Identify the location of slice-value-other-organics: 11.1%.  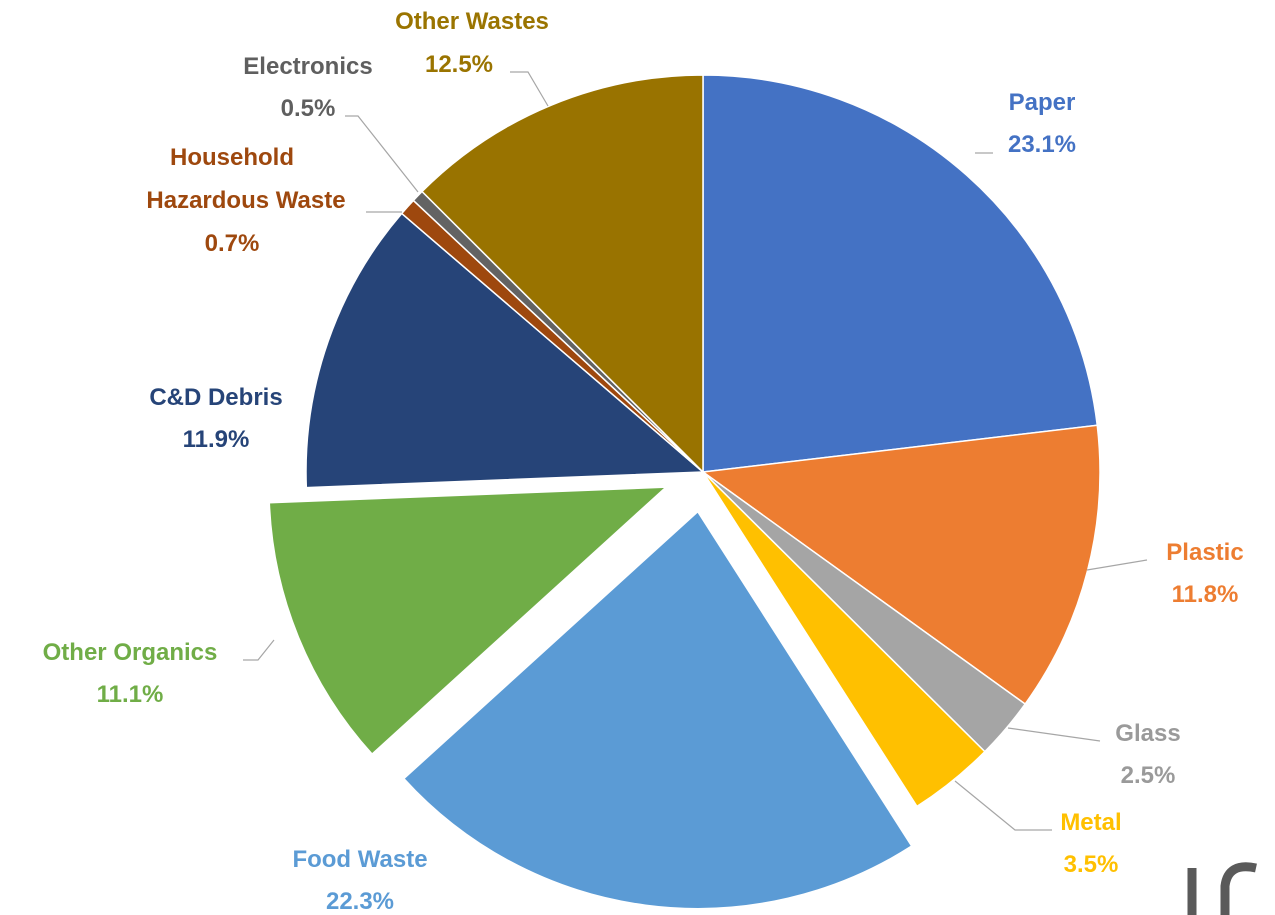
(130, 694).